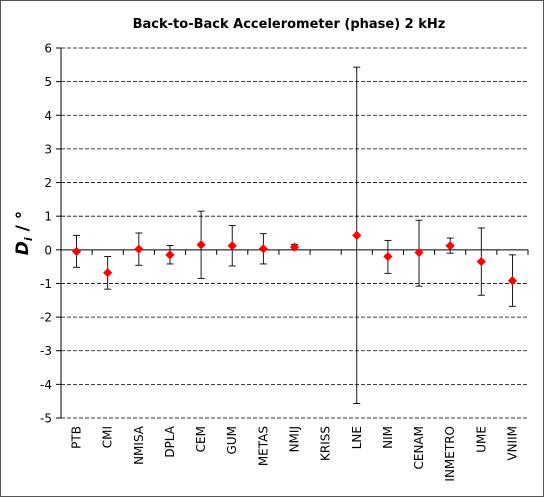 This screenshot has height=497, width=544. Describe the element at coordinates (295, 439) in the screenshot. I see `x-tick-label: NMIJ` at that location.